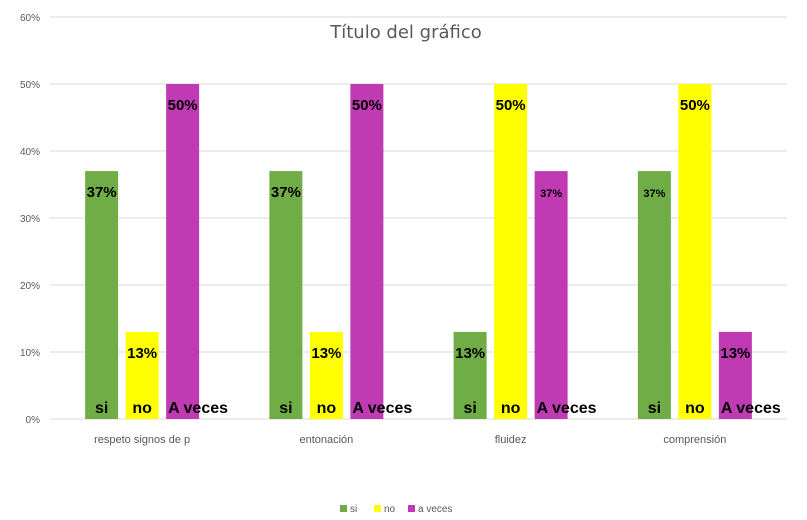 The width and height of the screenshot is (807, 520). I want to click on category-label: fluidez, so click(511, 440).